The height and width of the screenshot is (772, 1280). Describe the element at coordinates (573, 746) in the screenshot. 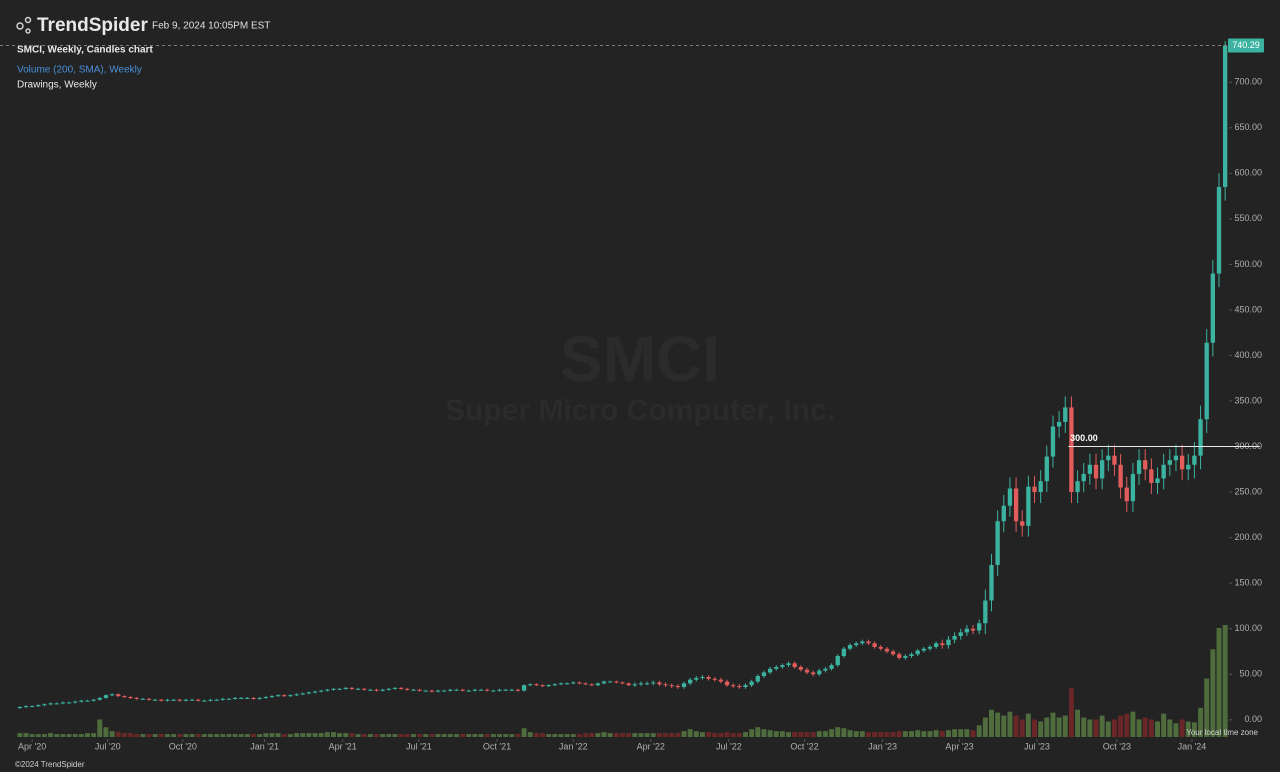

I see `x-tick-label: Jan '22` at that location.